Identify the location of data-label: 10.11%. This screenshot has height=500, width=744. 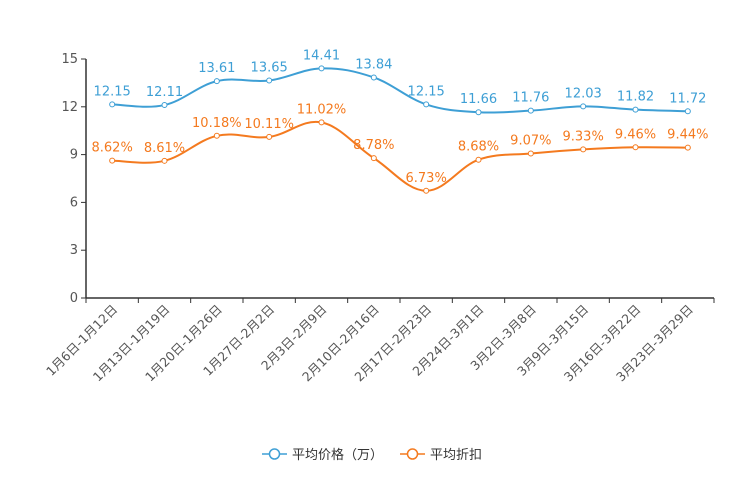
(269, 124).